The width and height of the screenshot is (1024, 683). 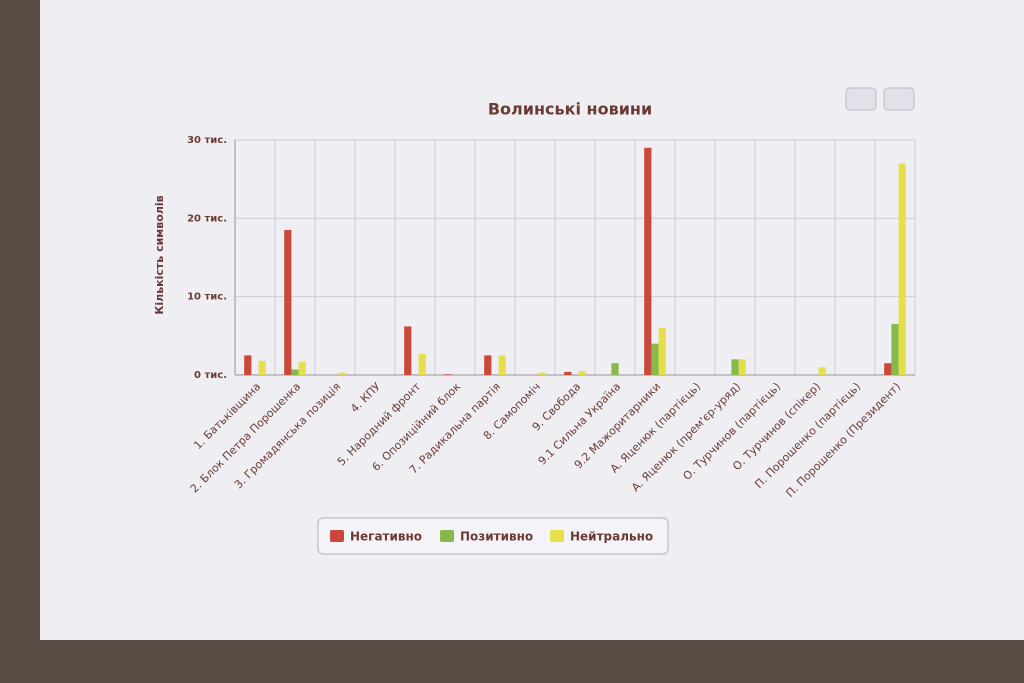 What do you see at coordinates (386, 537) in the screenshot?
I see `legend-label: Негативно` at bounding box center [386, 537].